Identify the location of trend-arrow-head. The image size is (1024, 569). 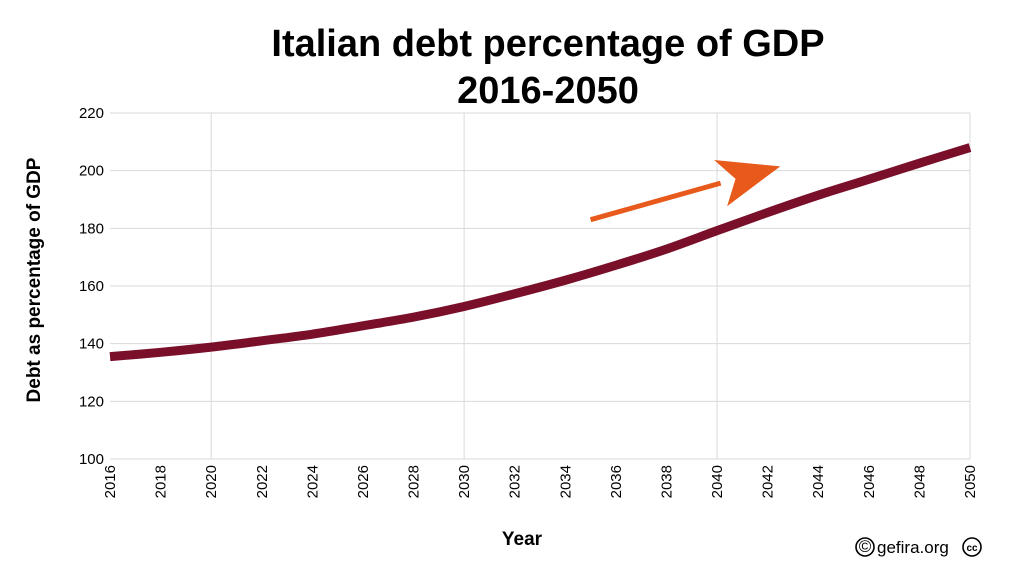
(747, 183).